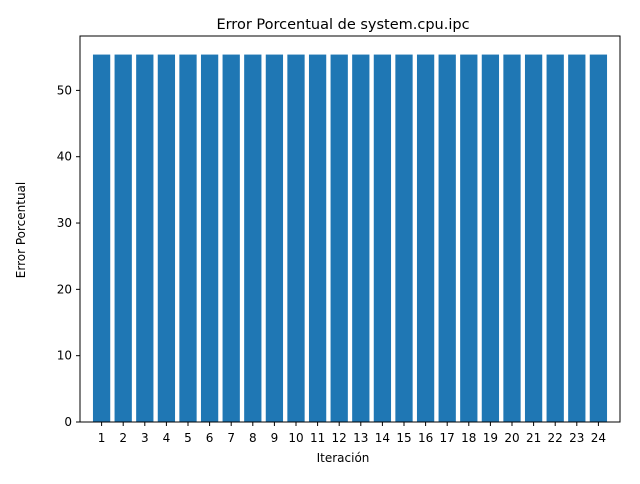 The width and height of the screenshot is (640, 484). Describe the element at coordinates (231, 438) in the screenshot. I see `x-tick-label-7: 7` at that location.